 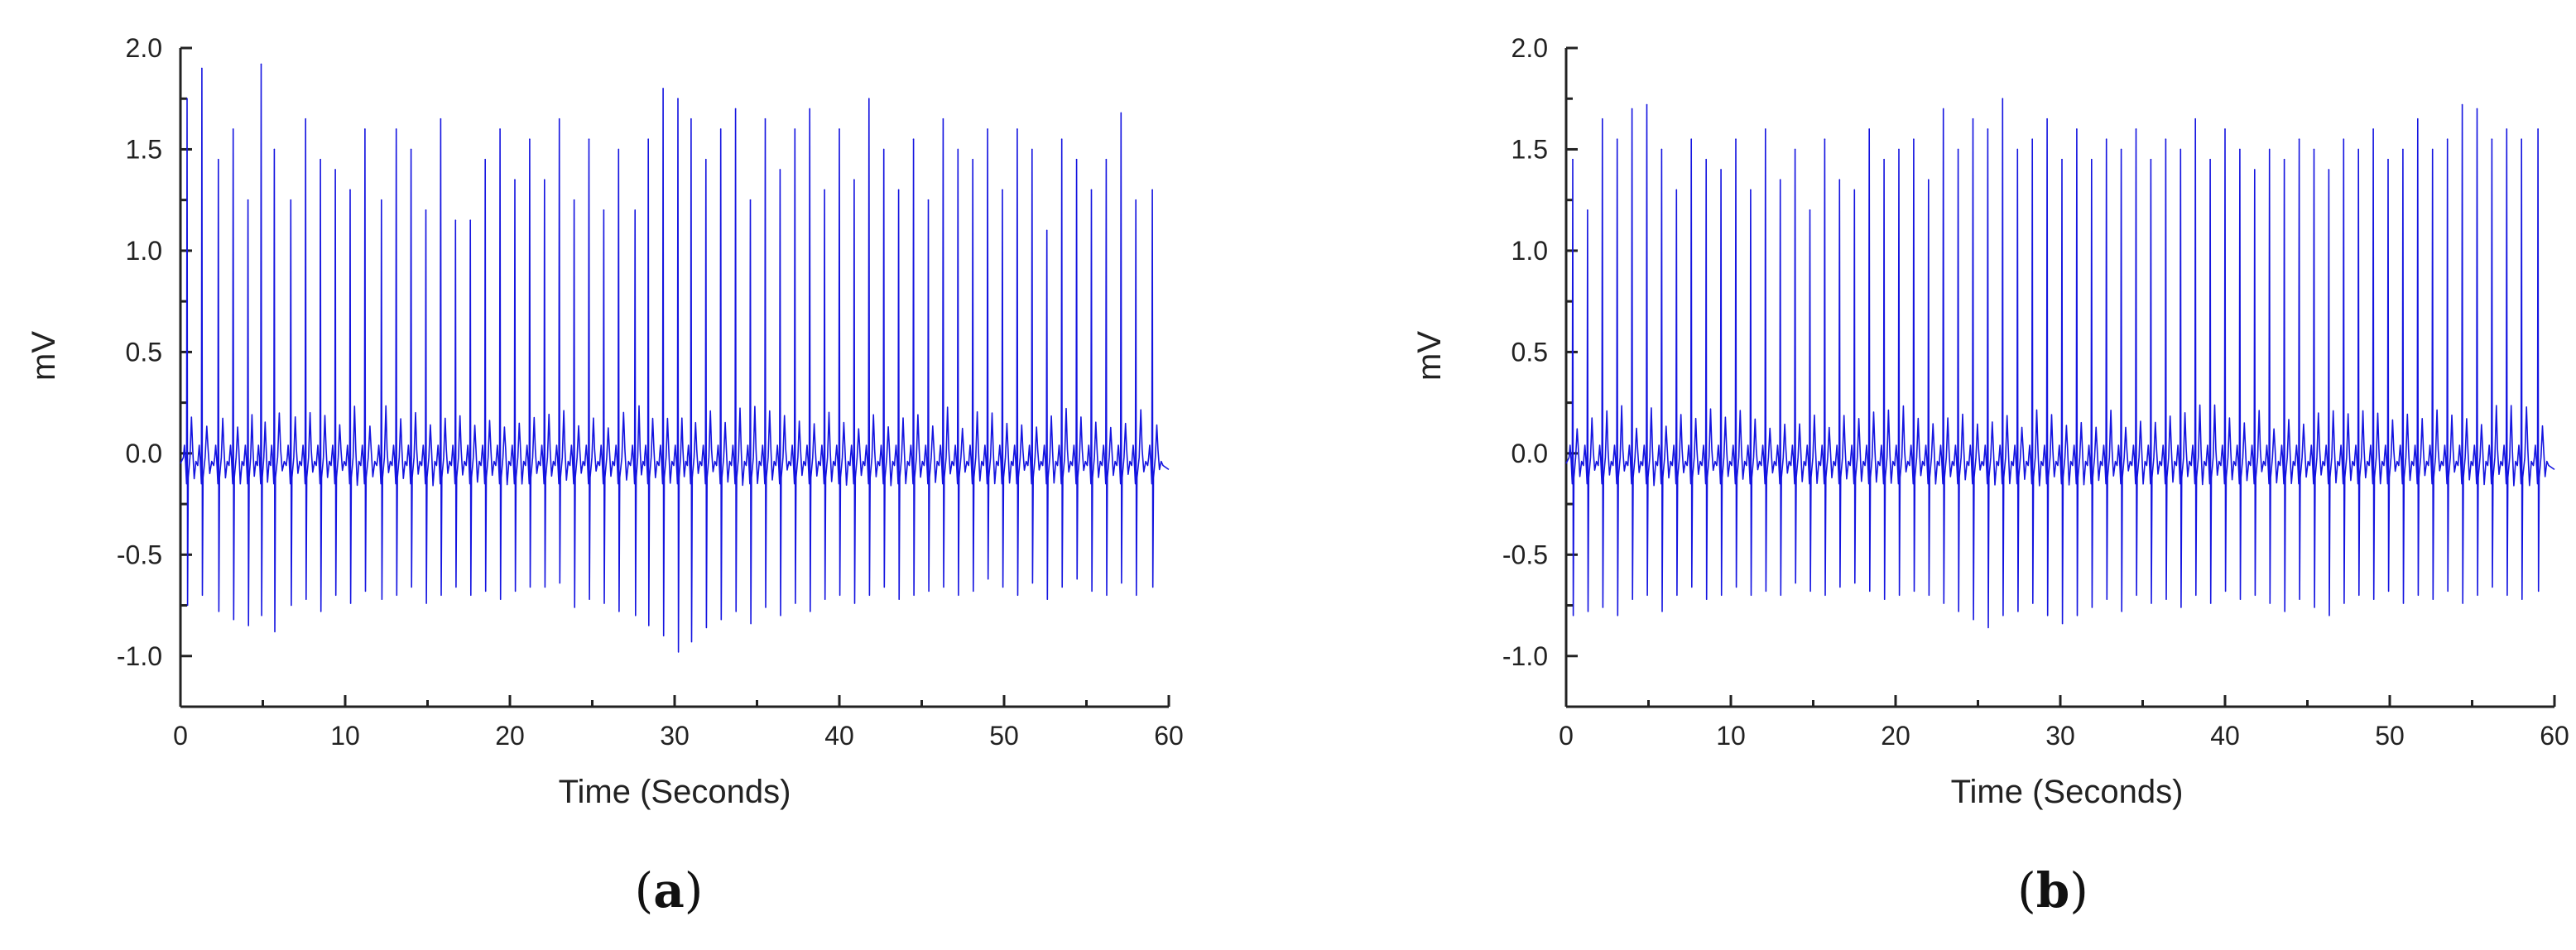 I want to click on x-tick-label: 30, so click(x=675, y=736).